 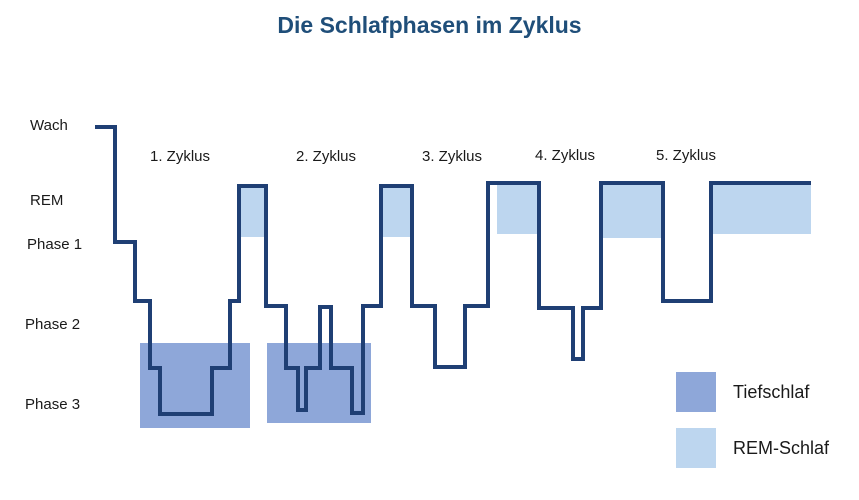 I want to click on cycle-label-4: 4. Zyklus, so click(x=565, y=155).